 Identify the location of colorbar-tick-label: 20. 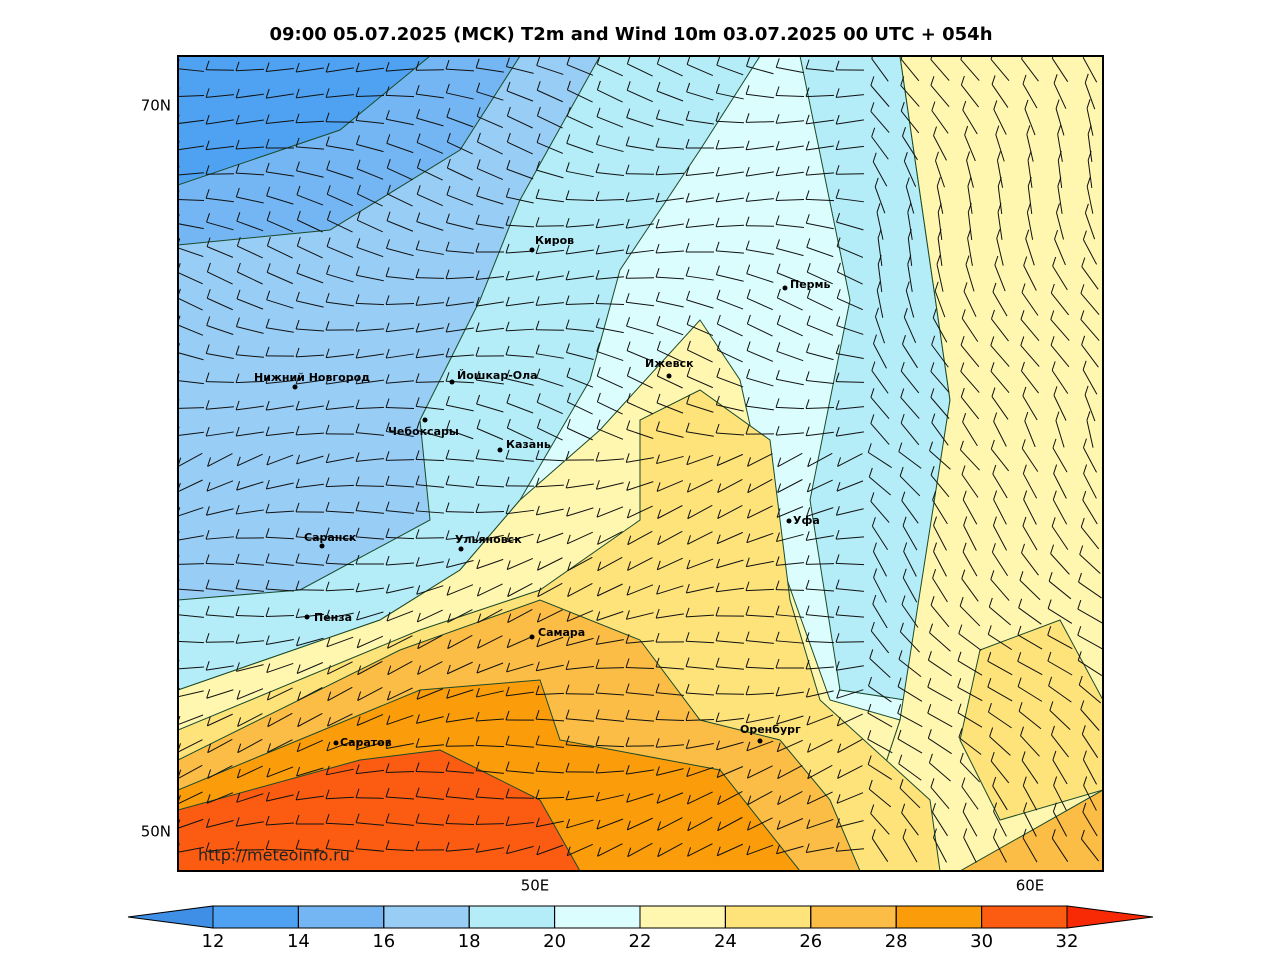
(554, 941).